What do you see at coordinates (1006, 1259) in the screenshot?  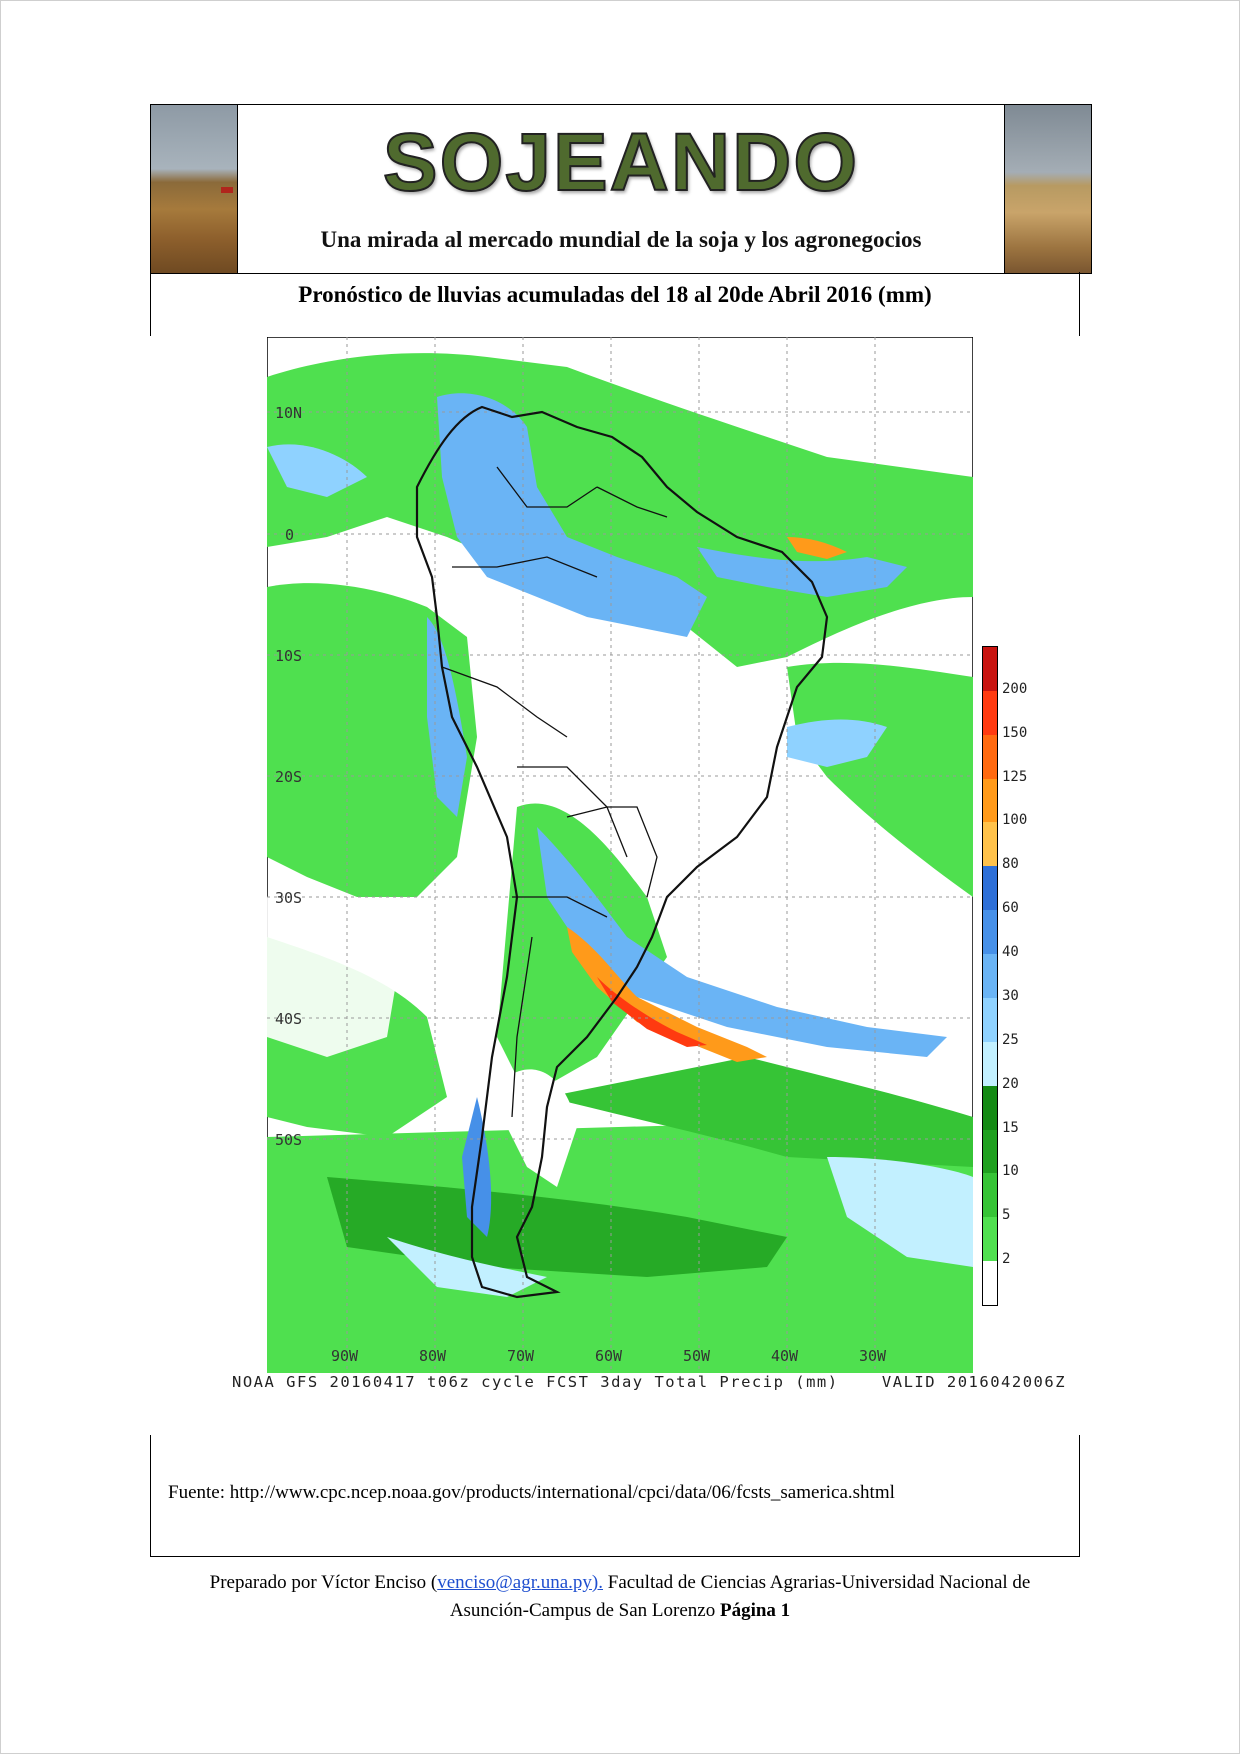 I see `legend-label: 2` at bounding box center [1006, 1259].